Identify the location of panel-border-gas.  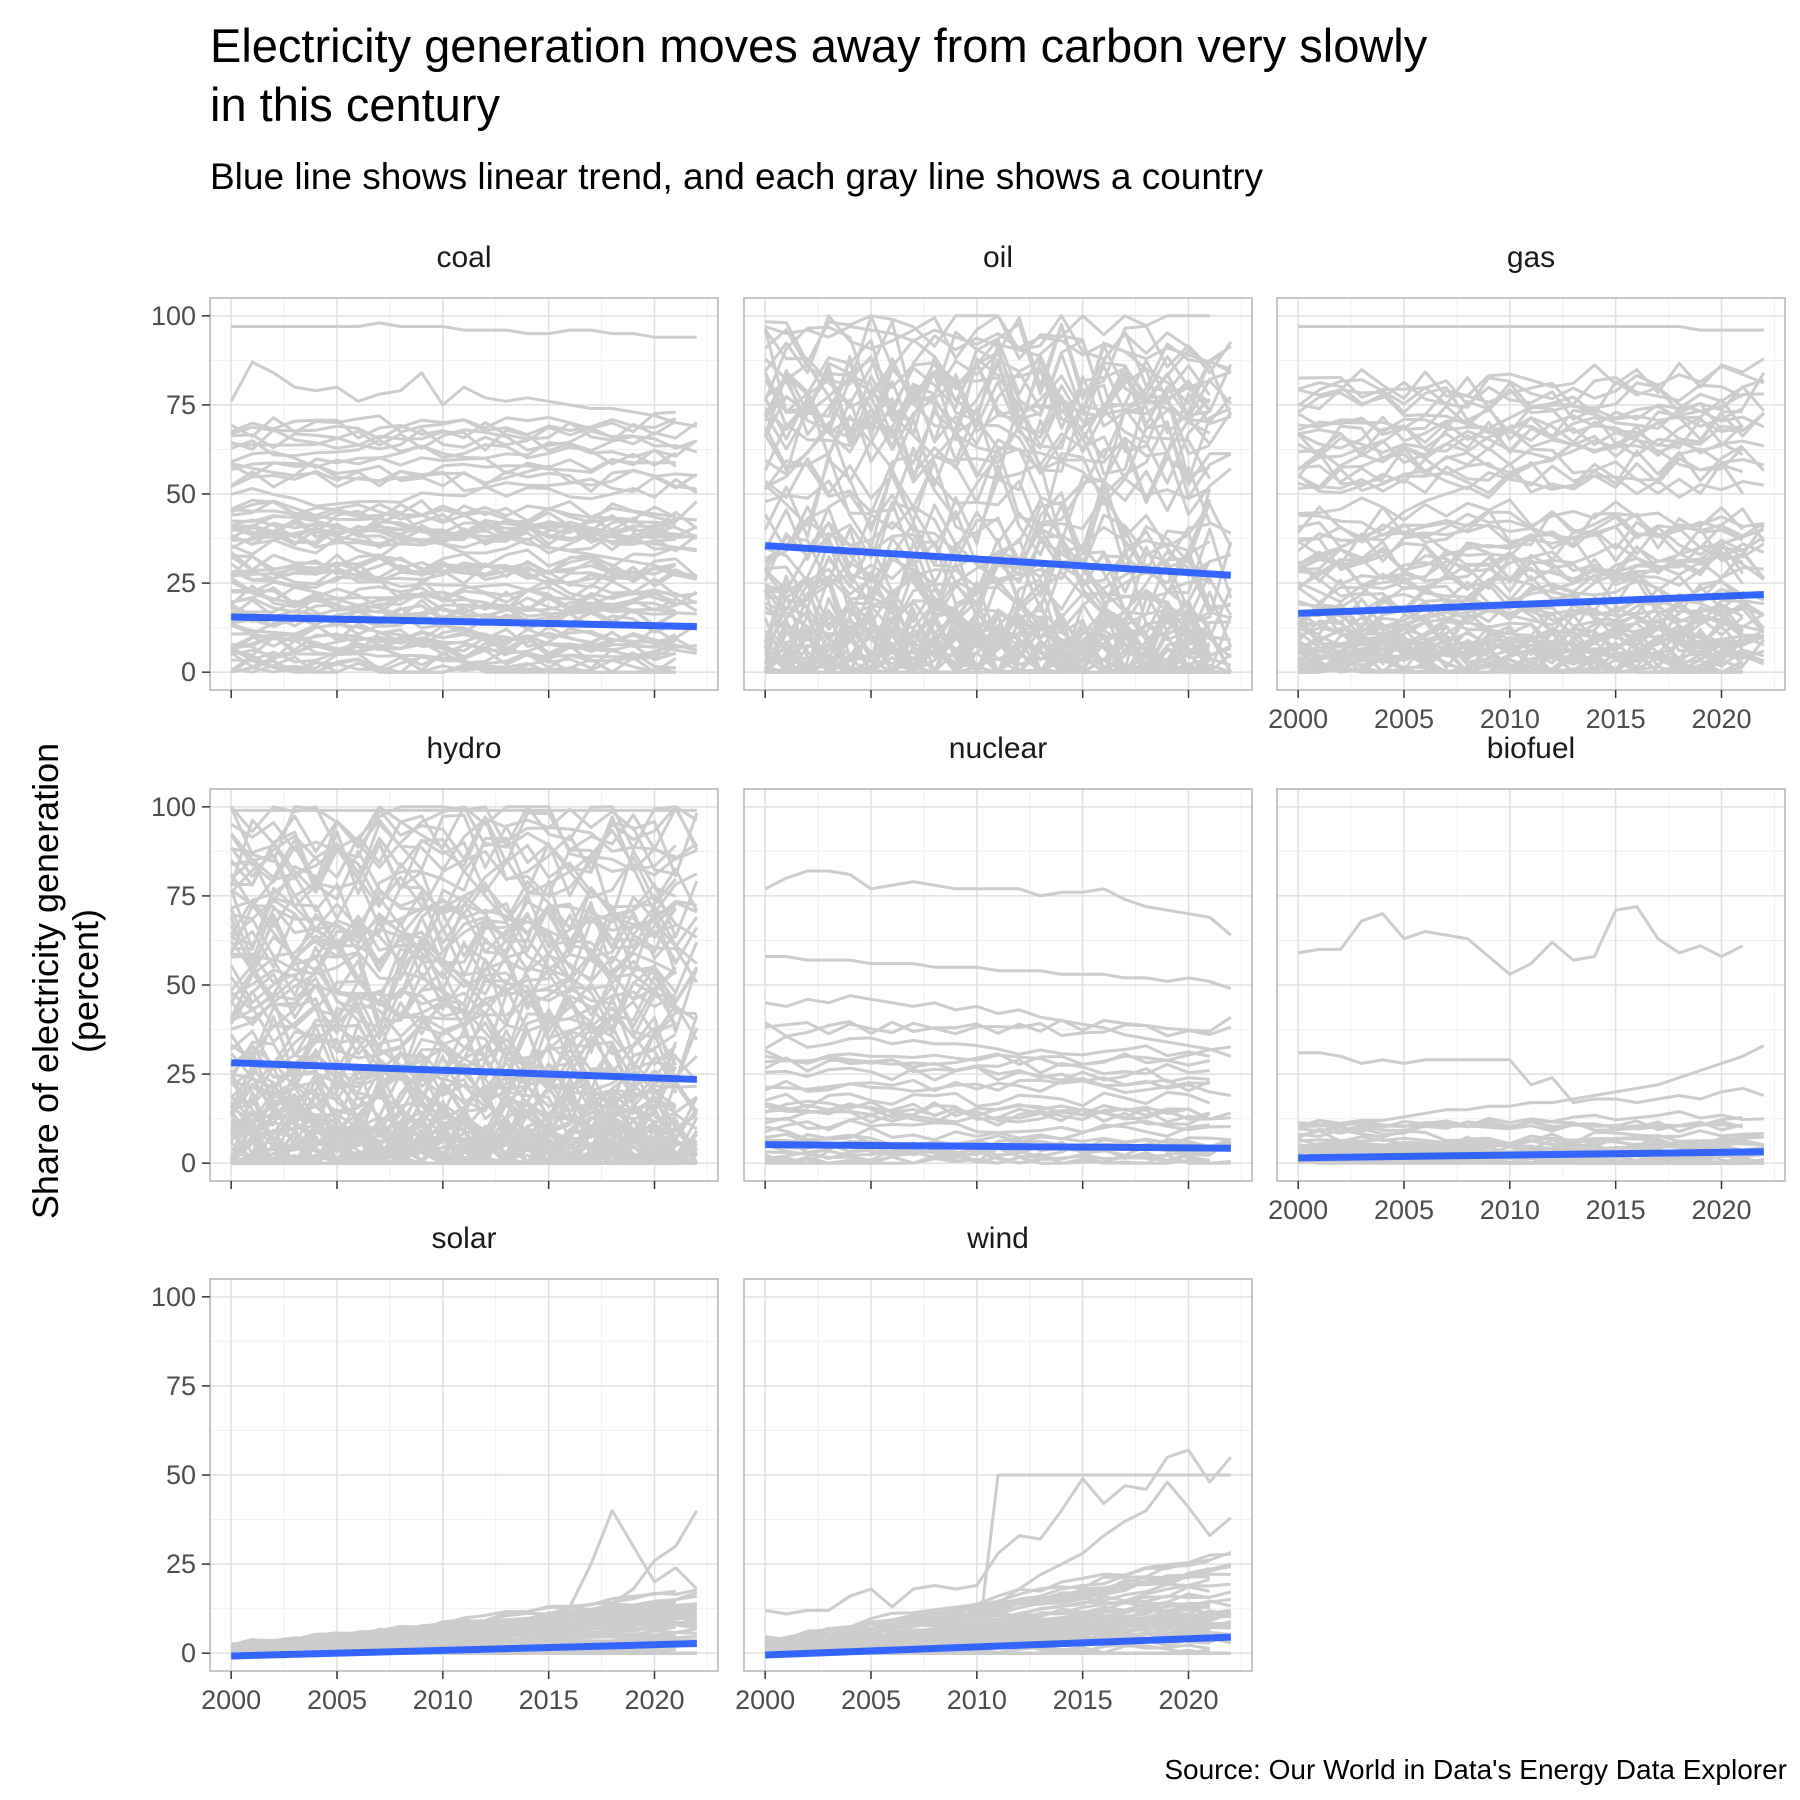
(1531, 494).